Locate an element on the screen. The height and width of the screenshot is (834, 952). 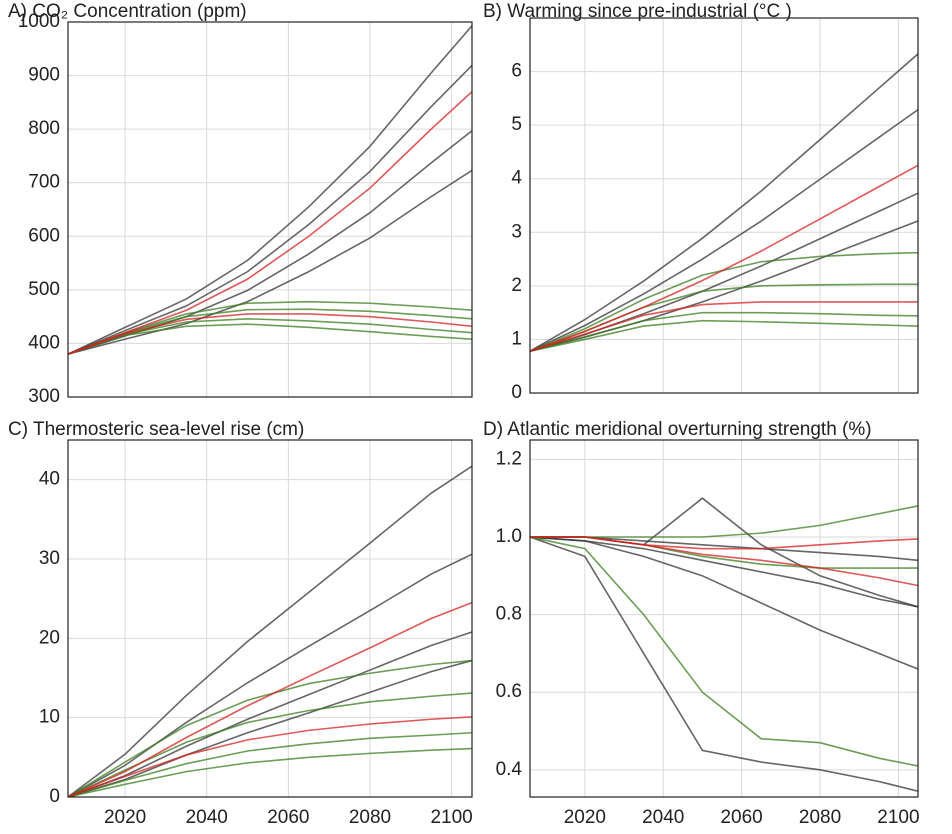
y-tick-label: 0.6 is located at coordinates (509, 691).